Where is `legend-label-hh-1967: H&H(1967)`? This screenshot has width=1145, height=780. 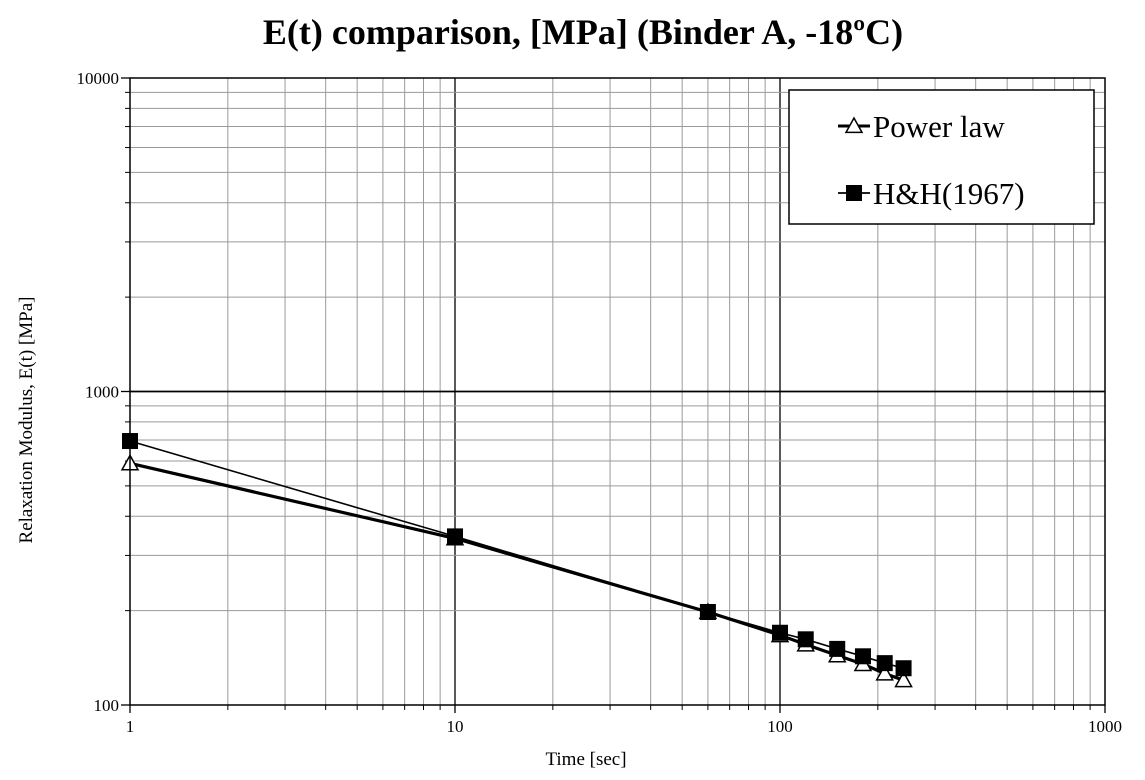
legend-label-hh-1967: H&H(1967) is located at coordinates (949, 193).